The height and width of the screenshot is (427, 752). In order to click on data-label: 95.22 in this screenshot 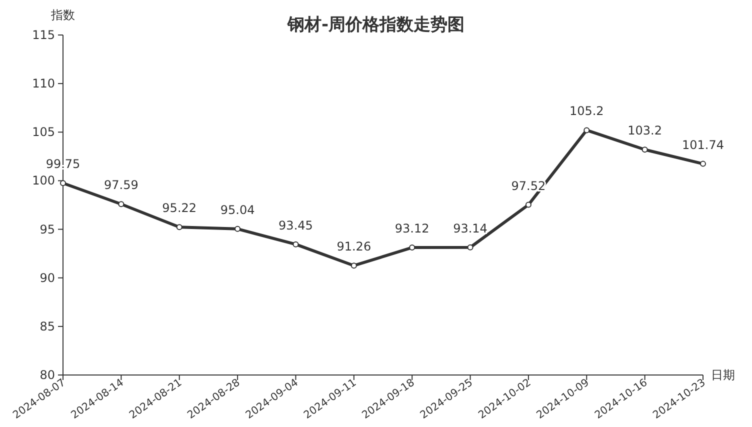, I will do `click(179, 208)`.